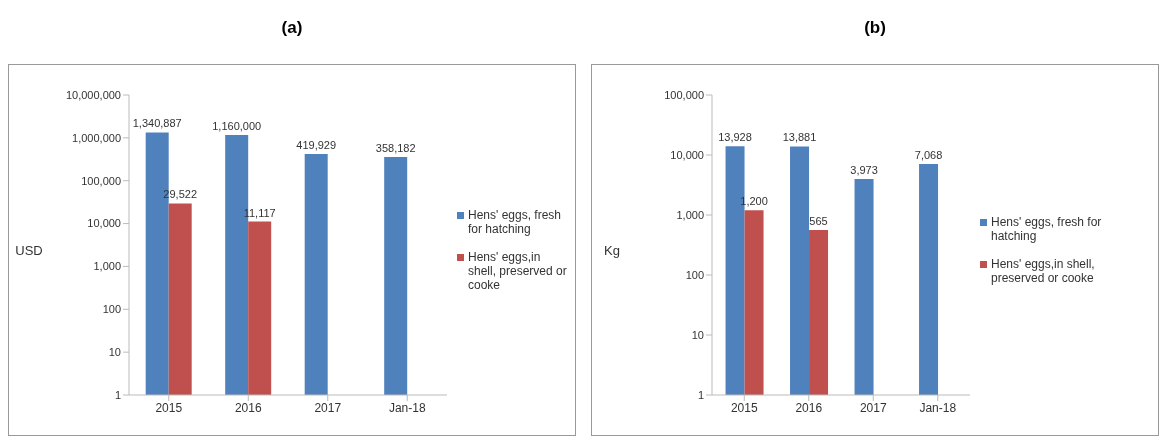 Image resolution: width=1171 pixels, height=445 pixels. I want to click on y-axis-title: Kg, so click(612, 250).